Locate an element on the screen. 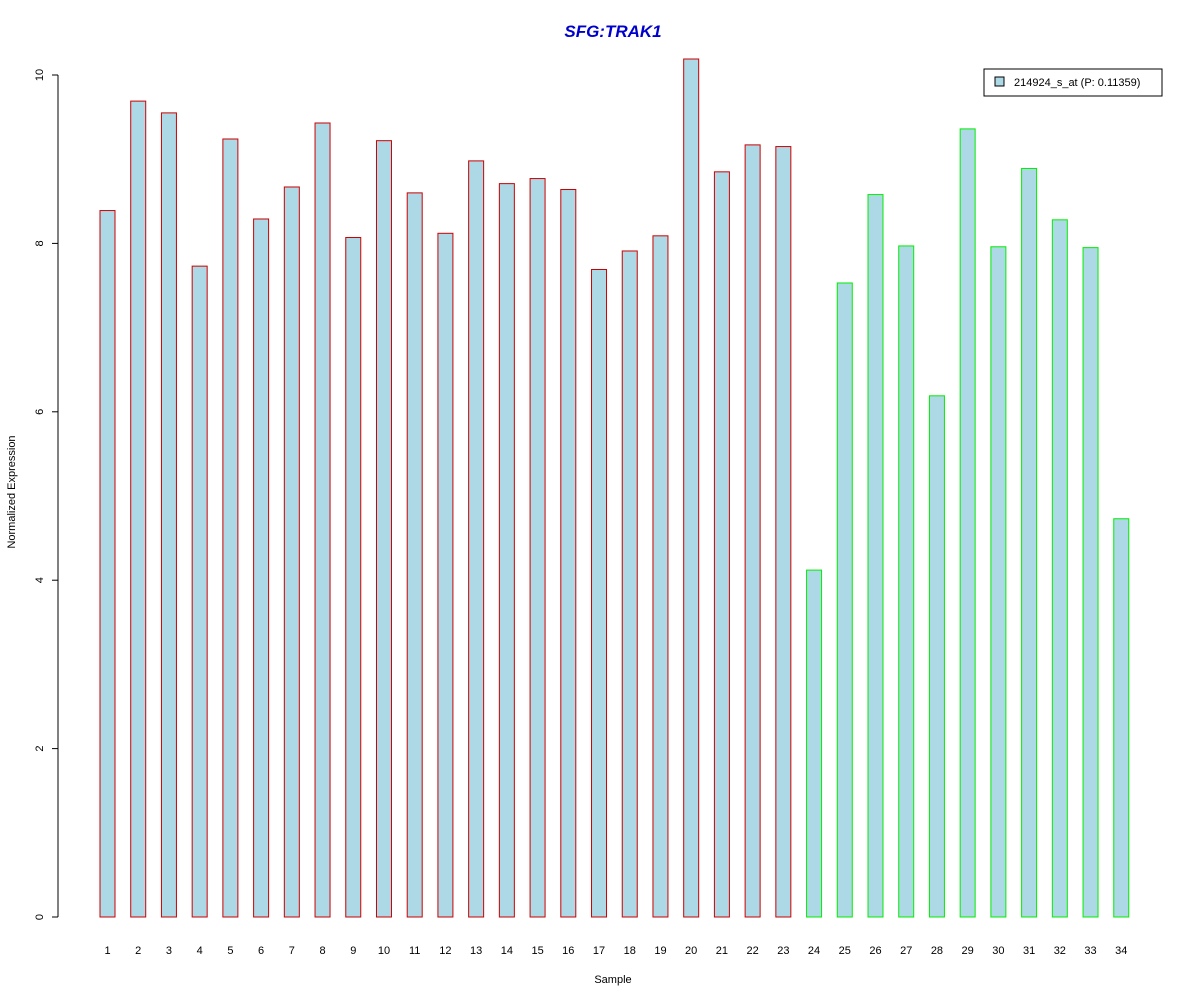 The width and height of the screenshot is (1200, 1000). x-tick-label: 28 is located at coordinates (937, 951).